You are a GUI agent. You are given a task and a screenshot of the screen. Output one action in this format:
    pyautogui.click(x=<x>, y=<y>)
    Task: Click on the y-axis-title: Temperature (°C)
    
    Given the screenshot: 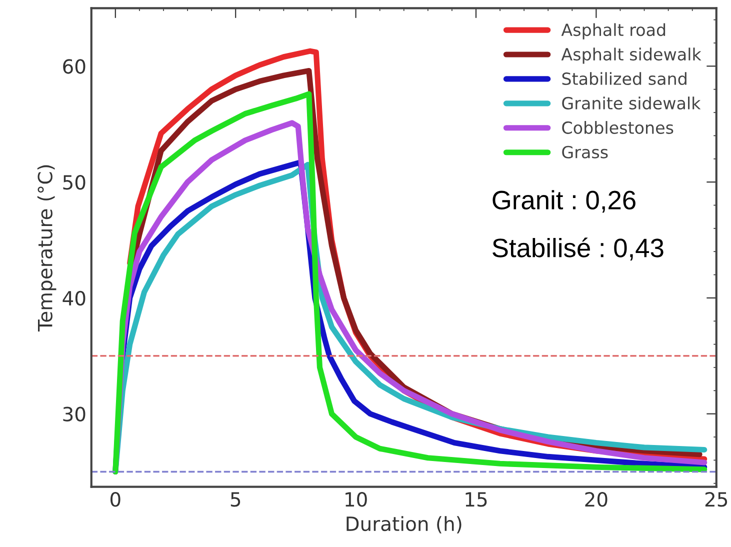 What is the action you would take?
    pyautogui.click(x=46, y=248)
    